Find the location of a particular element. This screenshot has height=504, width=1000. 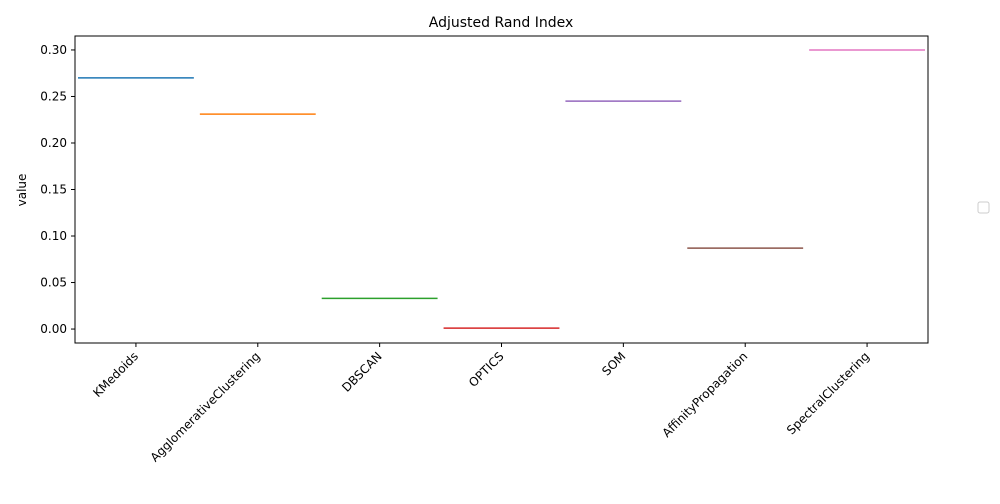

legend is located at coordinates (983, 207).